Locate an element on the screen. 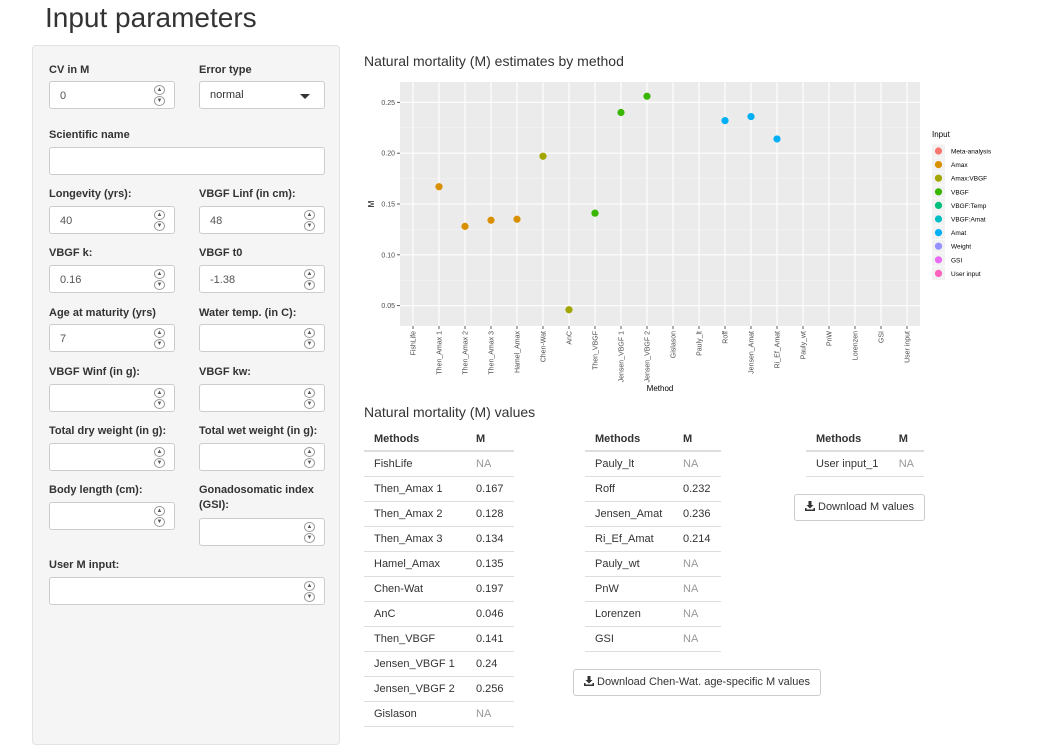  vbgf-k-input is located at coordinates (102, 279).